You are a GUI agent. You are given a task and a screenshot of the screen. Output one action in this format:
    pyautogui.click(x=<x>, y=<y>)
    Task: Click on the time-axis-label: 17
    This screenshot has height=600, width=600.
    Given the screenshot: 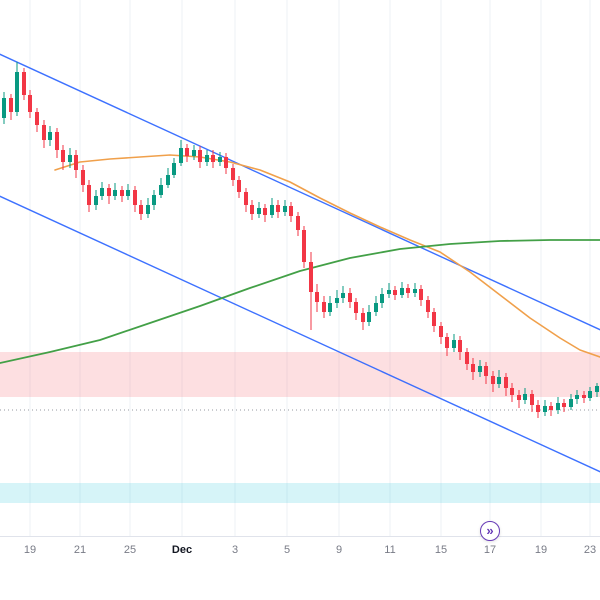 What is the action you would take?
    pyautogui.click(x=490, y=550)
    